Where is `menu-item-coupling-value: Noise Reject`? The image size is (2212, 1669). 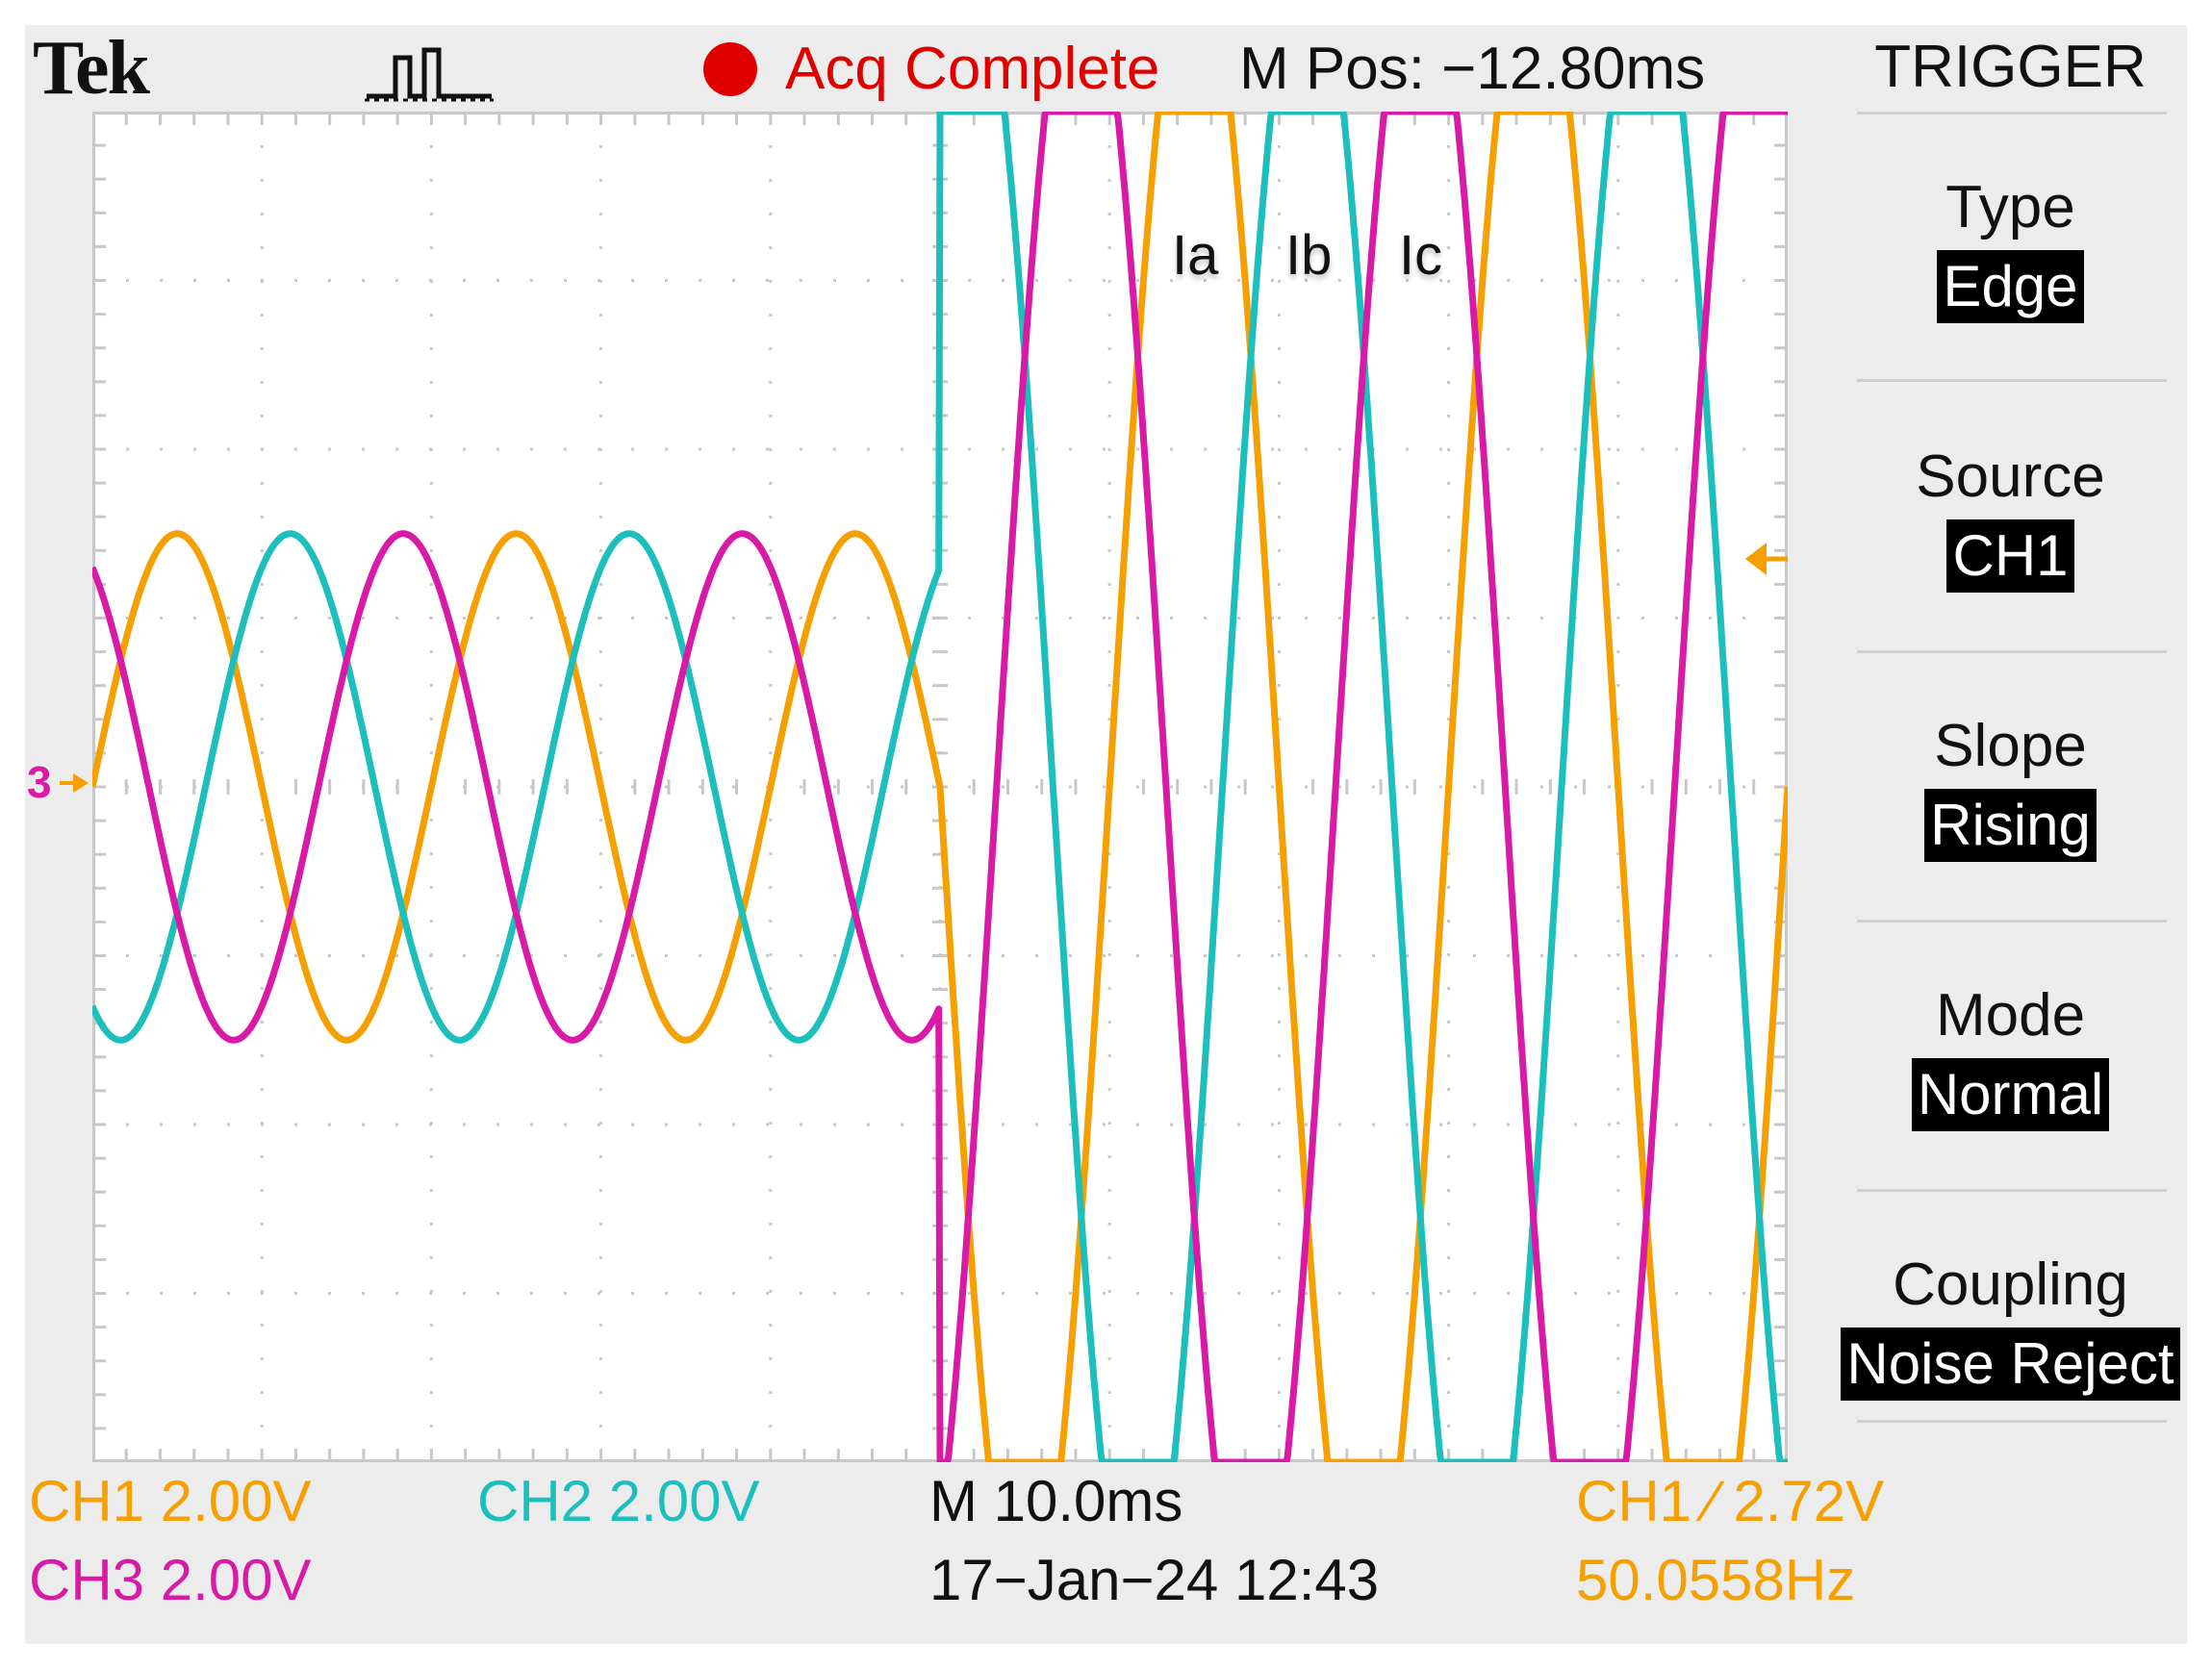
menu-item-coupling-value: Noise Reject is located at coordinates (2010, 1364).